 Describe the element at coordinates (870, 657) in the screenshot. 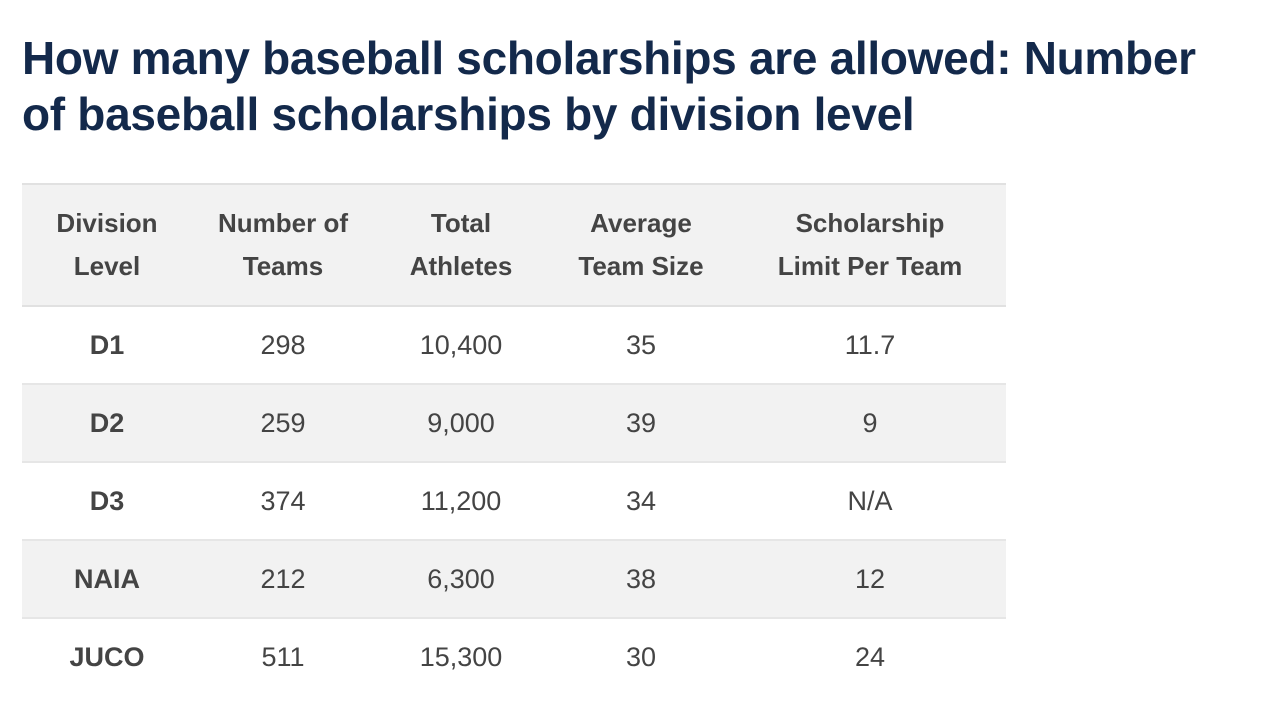

I see `cell-scholarship-limit: 24` at that location.